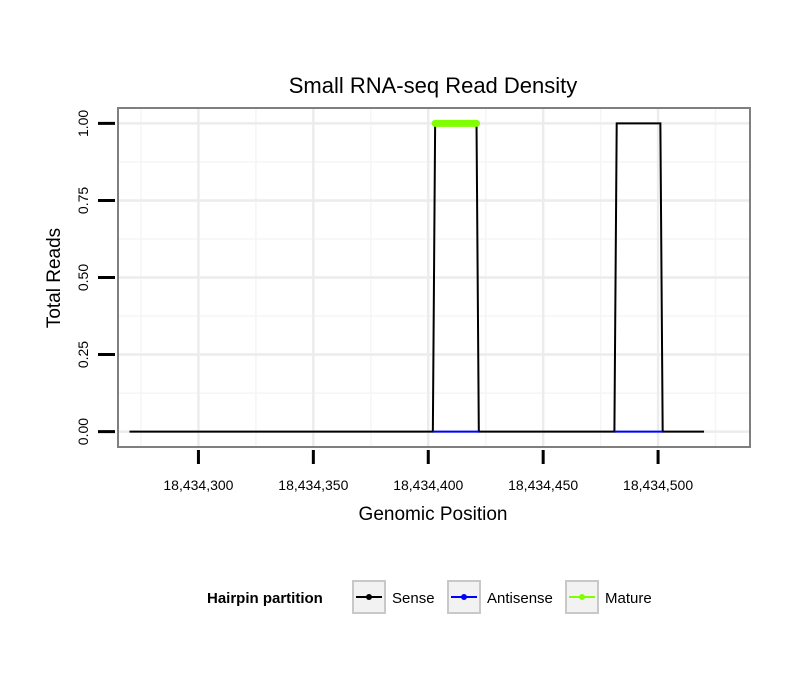 Image resolution: width=810 pixels, height=690 pixels. I want to click on x-tick-label: 18,434,400, so click(428, 485).